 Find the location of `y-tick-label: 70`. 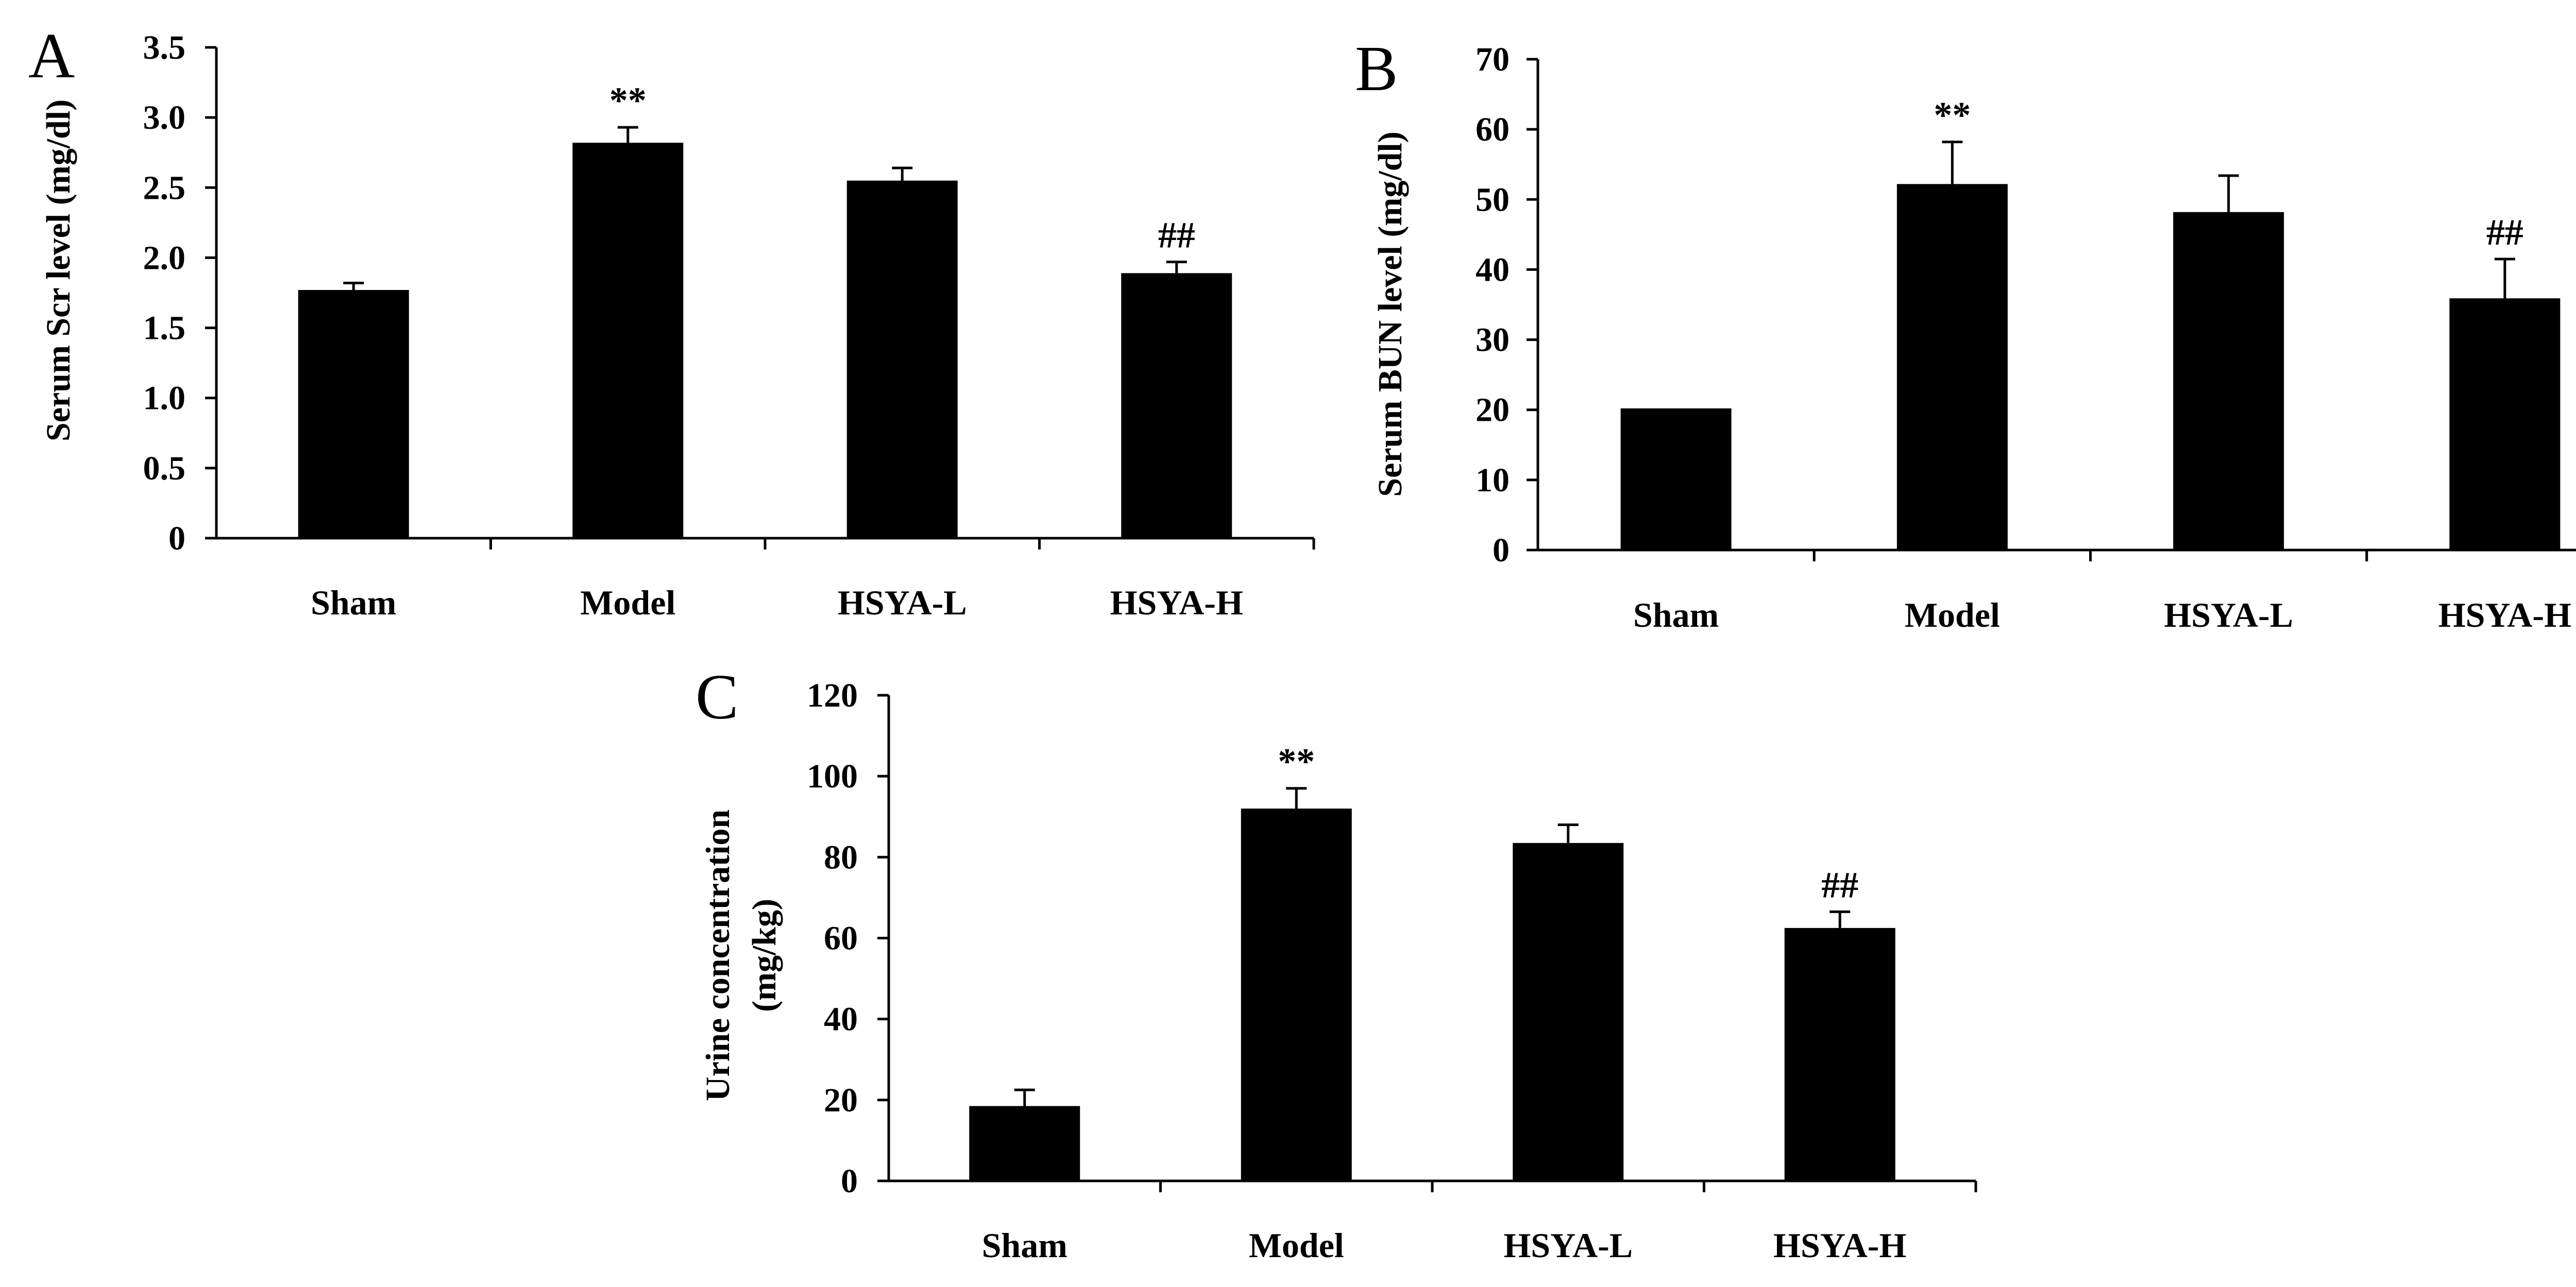

y-tick-label: 70 is located at coordinates (1493, 59).